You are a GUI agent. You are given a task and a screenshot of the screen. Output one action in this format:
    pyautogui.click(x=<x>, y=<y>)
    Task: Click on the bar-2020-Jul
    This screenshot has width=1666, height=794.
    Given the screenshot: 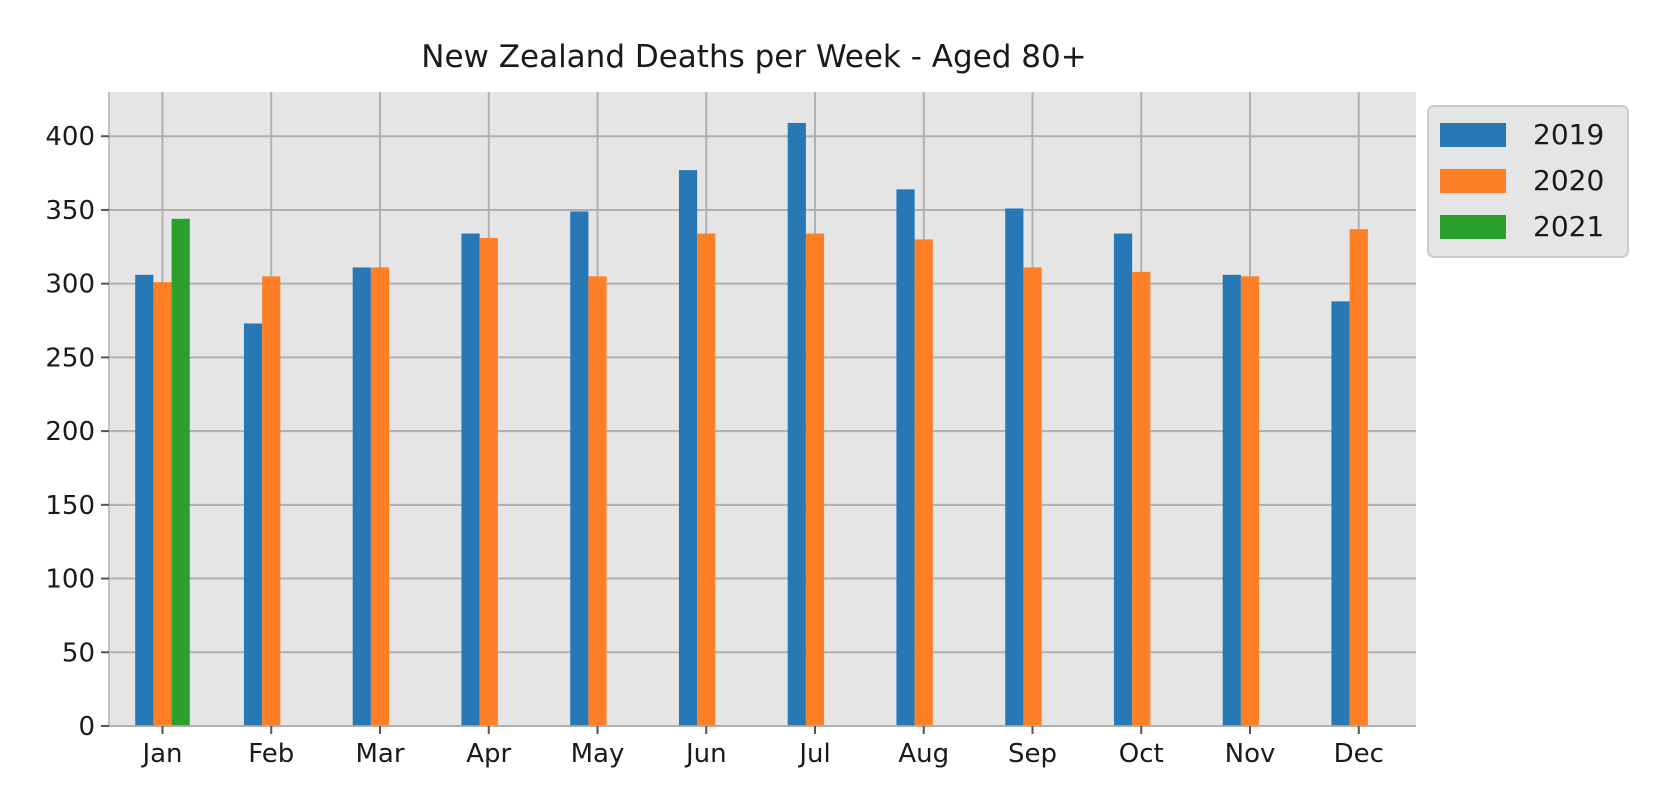 What is the action you would take?
    pyautogui.click(x=815, y=479)
    